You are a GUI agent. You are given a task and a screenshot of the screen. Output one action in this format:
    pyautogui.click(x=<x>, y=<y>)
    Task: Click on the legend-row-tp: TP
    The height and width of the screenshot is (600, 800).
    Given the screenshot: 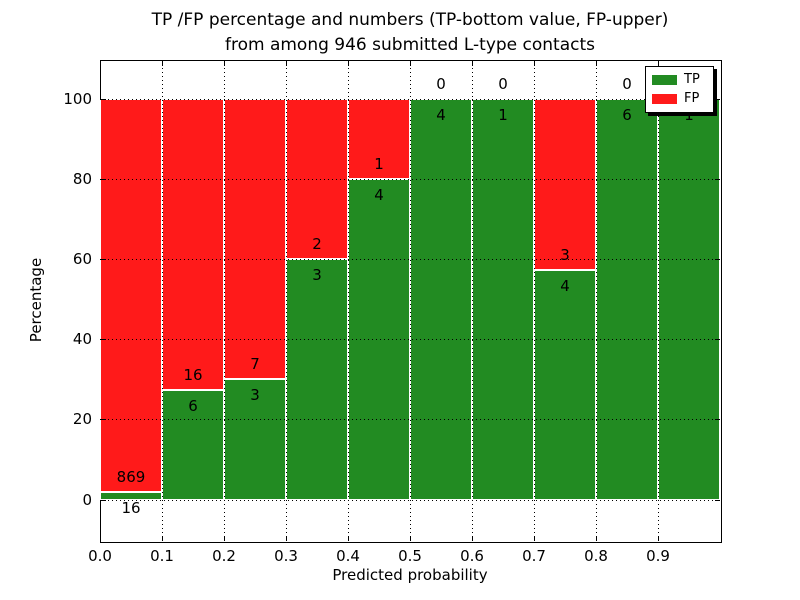 What is the action you would take?
    pyautogui.click(x=679, y=80)
    